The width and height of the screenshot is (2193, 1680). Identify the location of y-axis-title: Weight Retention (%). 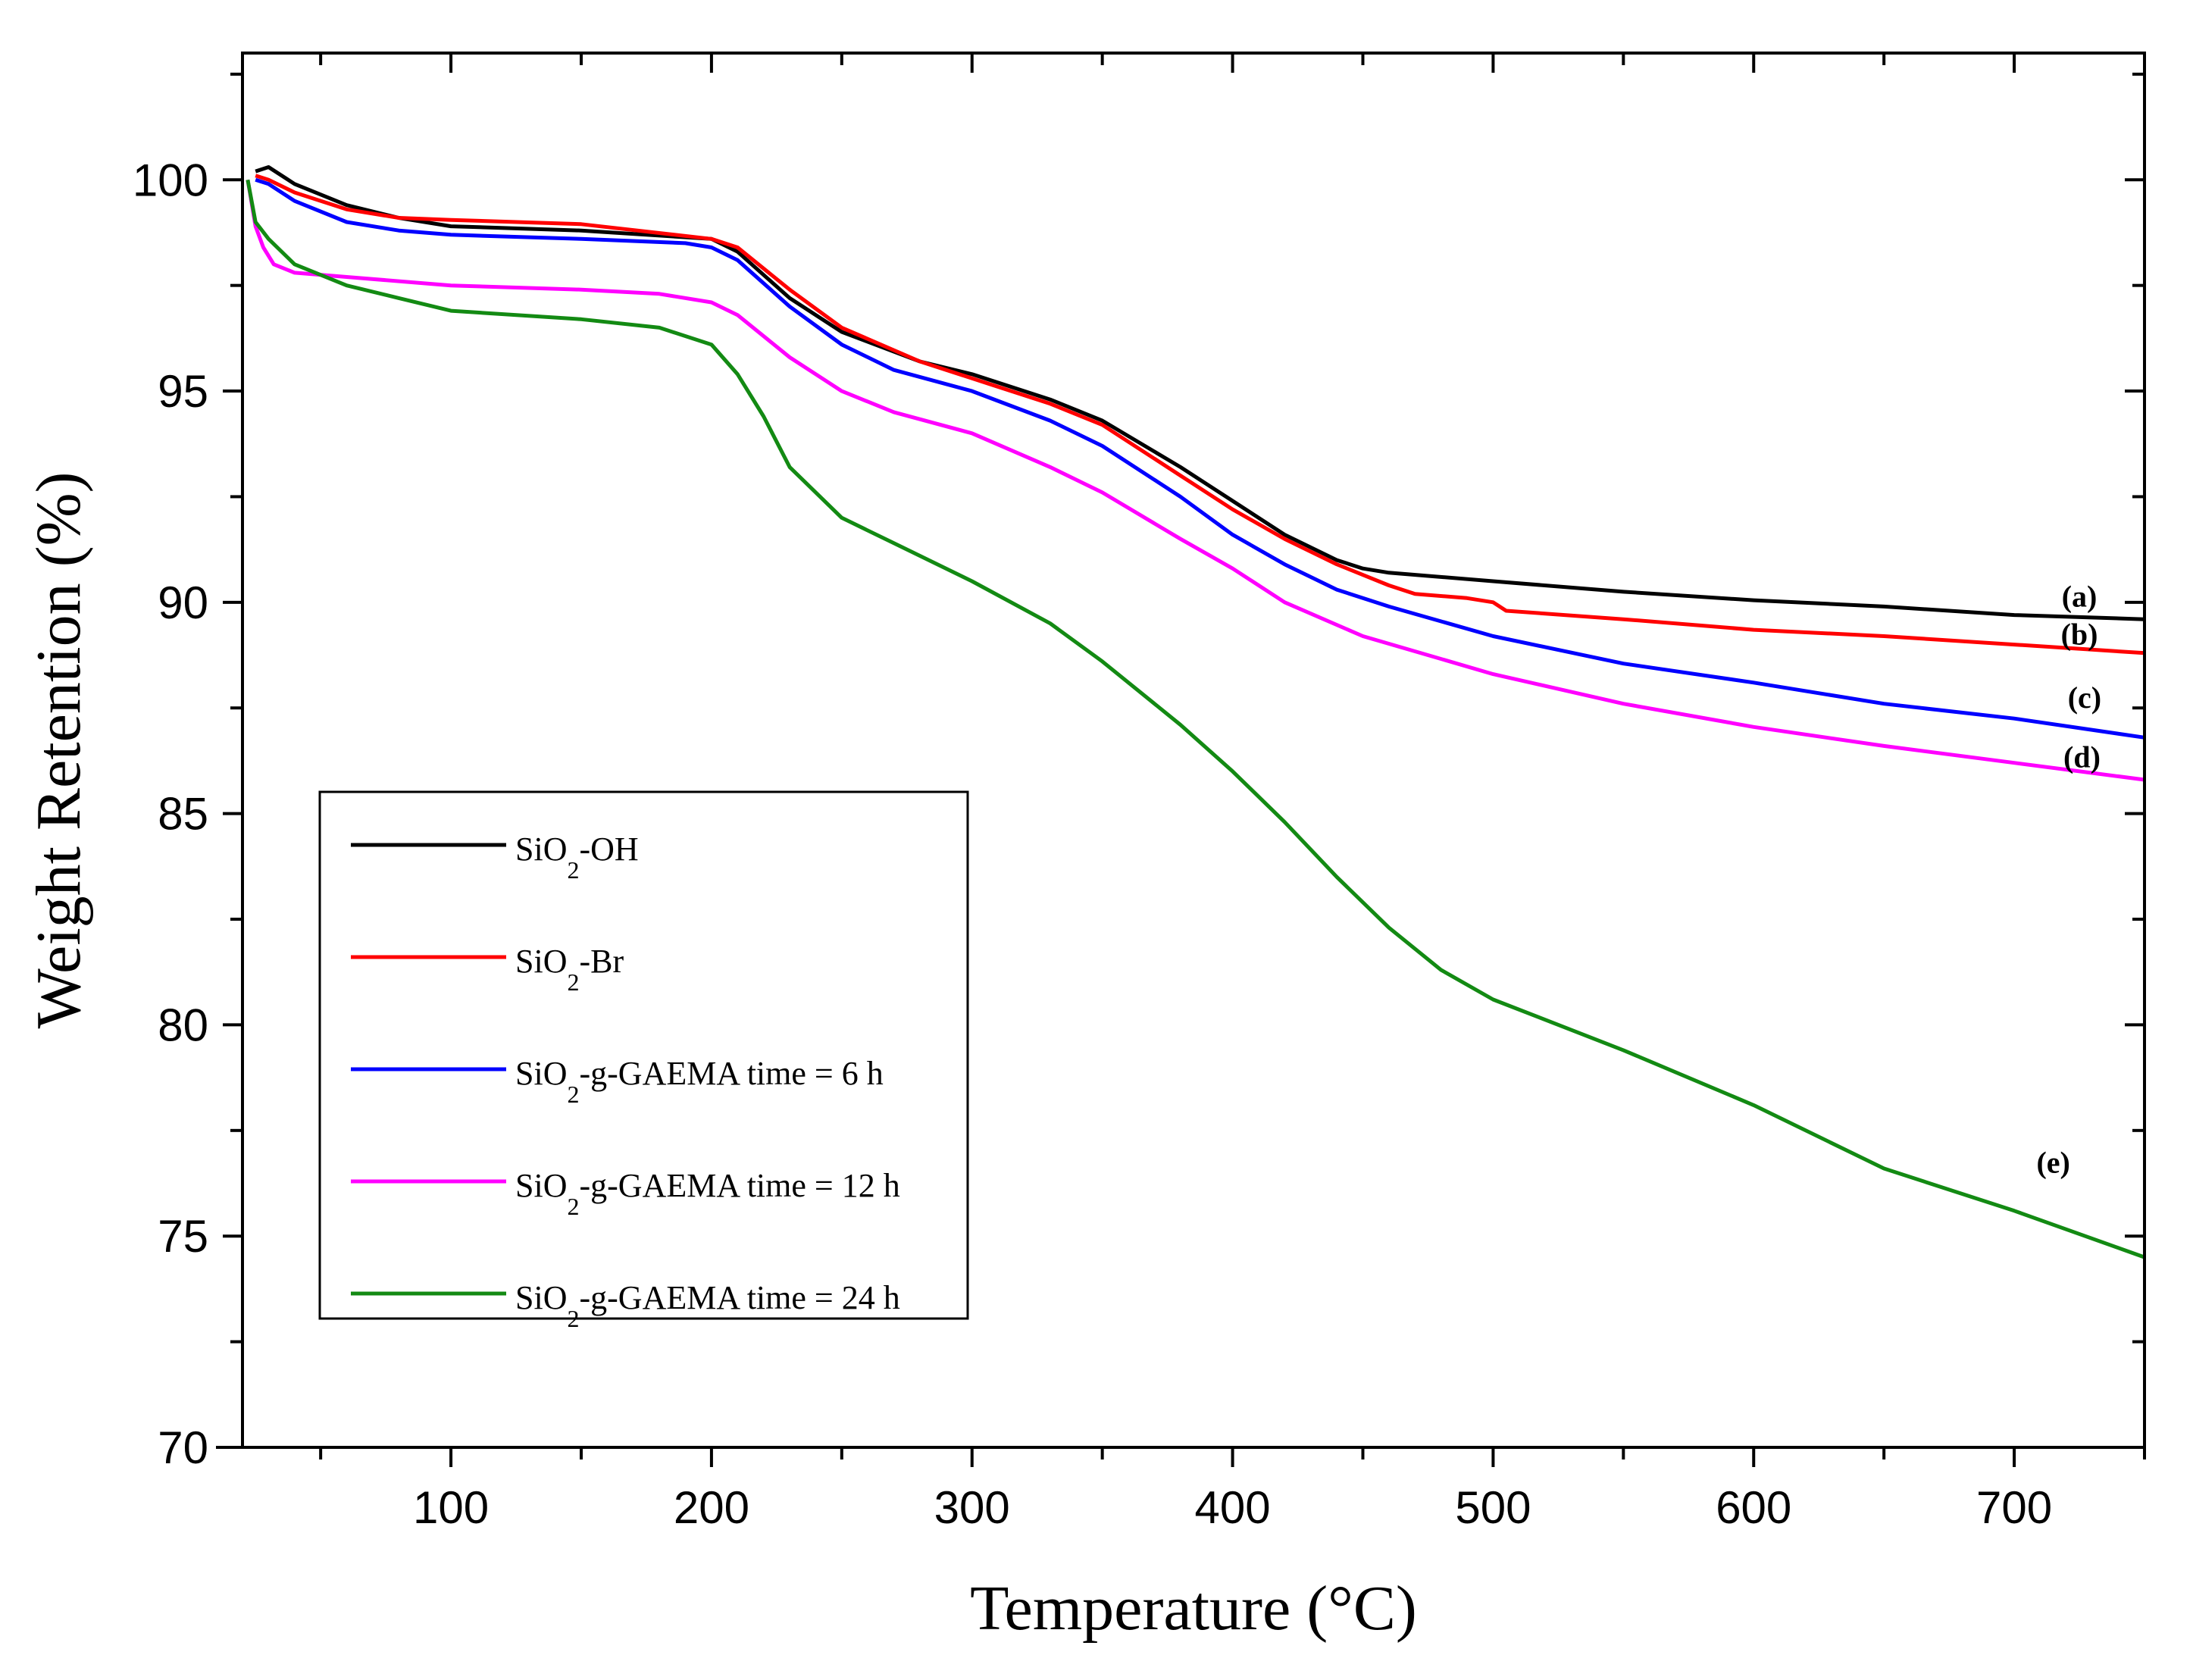
(58, 749).